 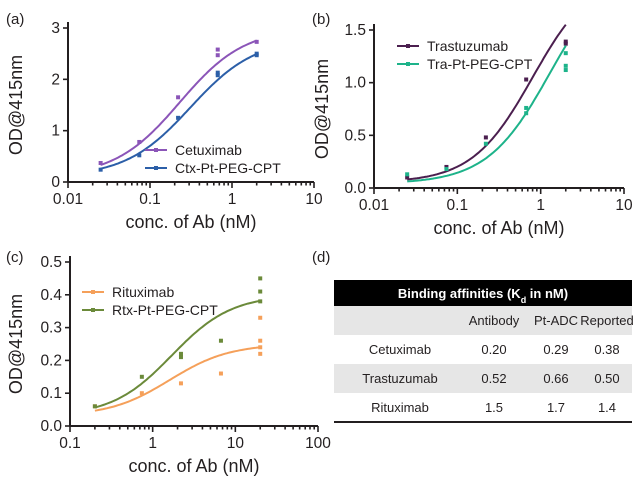 What do you see at coordinates (355, 30) in the screenshot?
I see `y-tick-label: 1.5` at bounding box center [355, 30].